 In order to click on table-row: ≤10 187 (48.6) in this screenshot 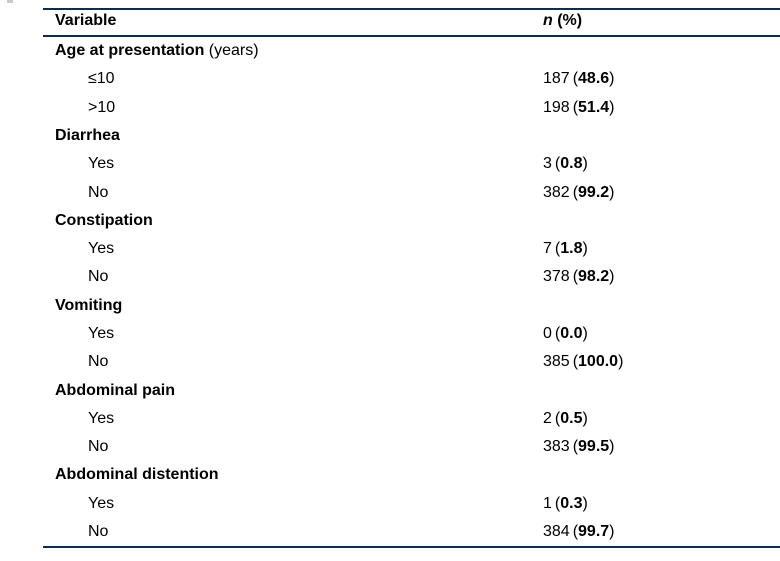, I will do `click(390, 79)`.